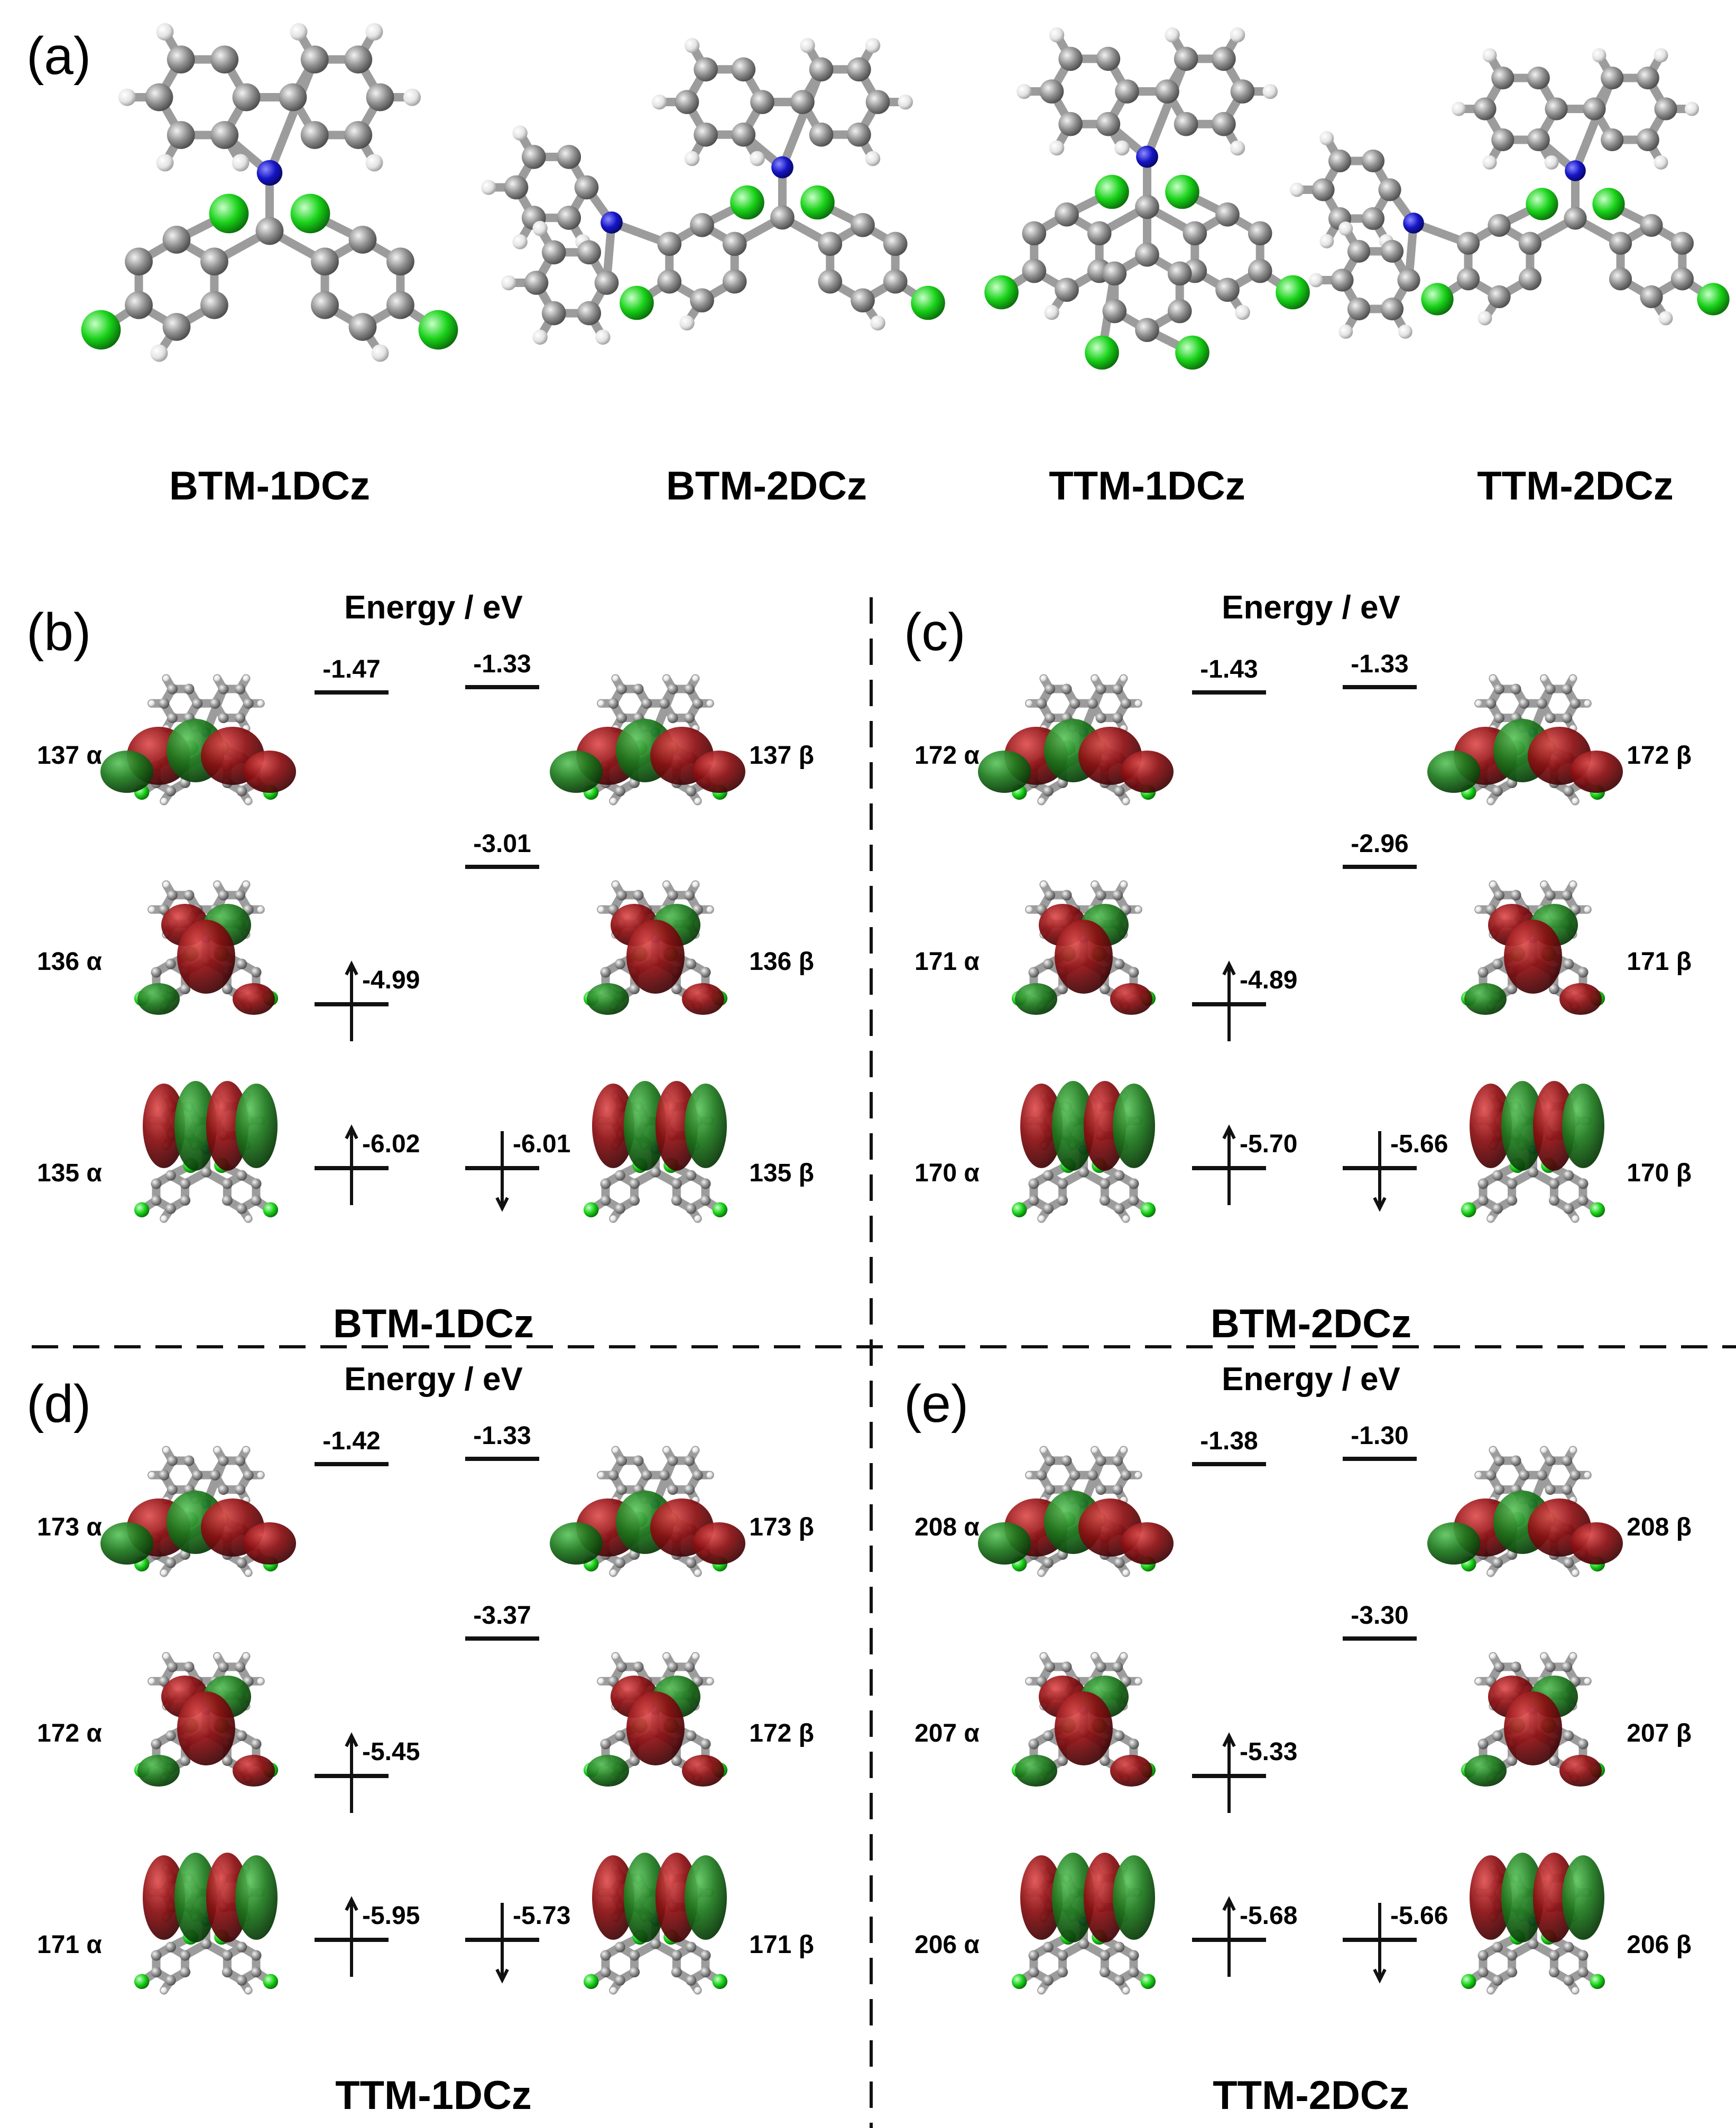 The height and width of the screenshot is (2128, 1736). Describe the element at coordinates (391, 1916) in the screenshot. I see `energy-level-value: -5.95` at that location.